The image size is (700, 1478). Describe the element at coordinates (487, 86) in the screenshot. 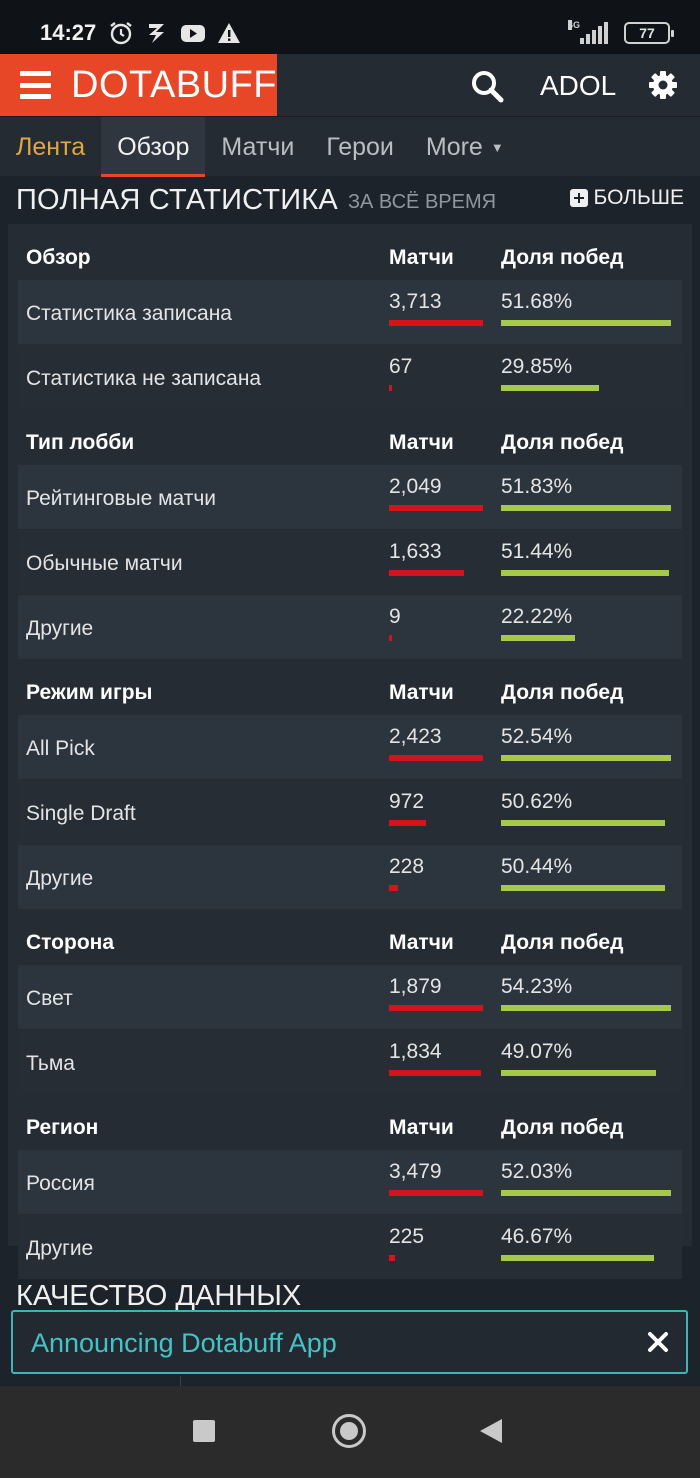

I see `search-icon` at that location.